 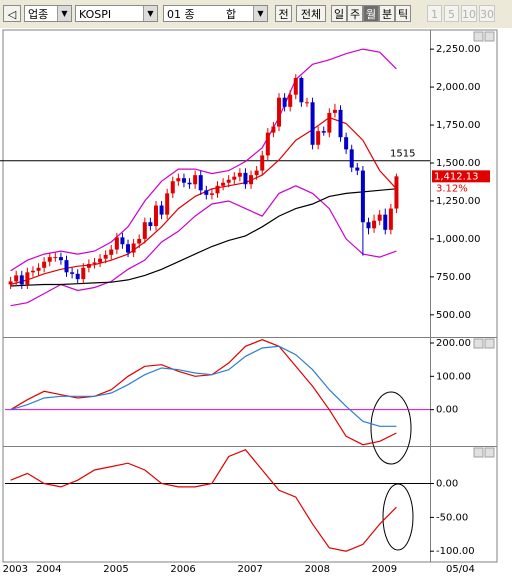 What do you see at coordinates (231, 14) in the screenshot?
I see `sector-name: 합` at bounding box center [231, 14].